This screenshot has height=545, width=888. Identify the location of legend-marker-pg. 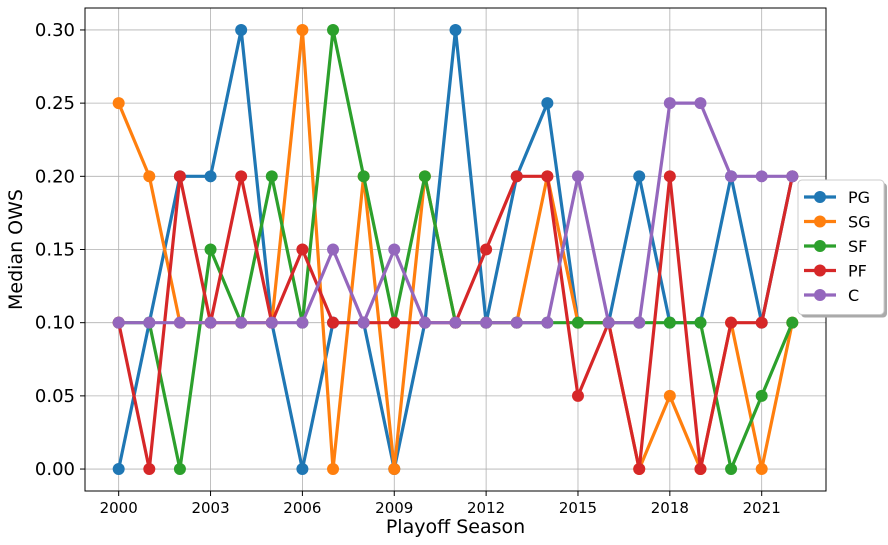
(820, 197).